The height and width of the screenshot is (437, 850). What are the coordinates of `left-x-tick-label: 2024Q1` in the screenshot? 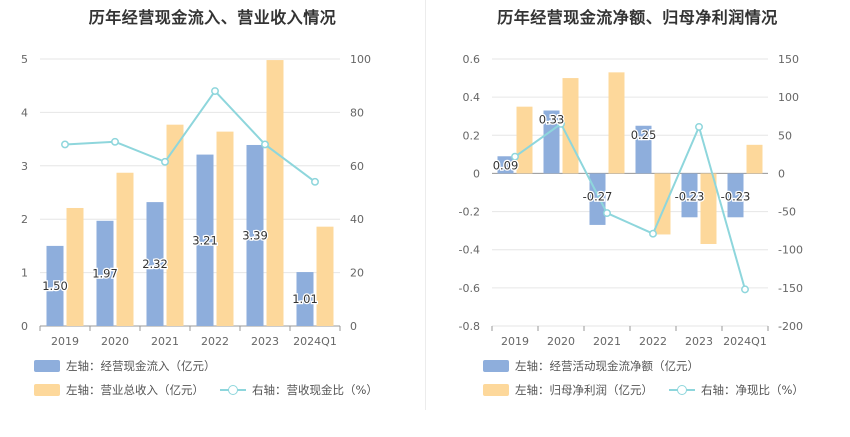 It's located at (315, 341).